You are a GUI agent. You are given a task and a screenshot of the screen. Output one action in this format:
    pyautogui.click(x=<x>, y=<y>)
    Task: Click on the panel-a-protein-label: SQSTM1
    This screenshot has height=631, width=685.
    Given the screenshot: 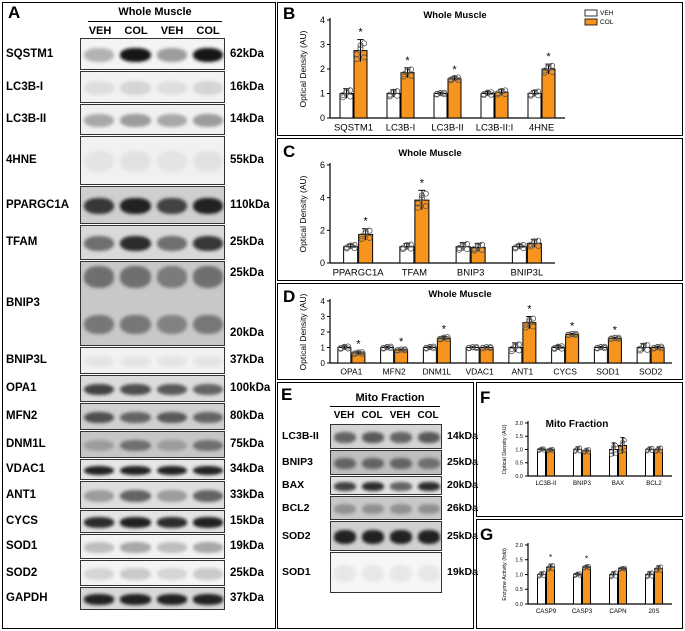 What is the action you would take?
    pyautogui.click(x=30, y=53)
    